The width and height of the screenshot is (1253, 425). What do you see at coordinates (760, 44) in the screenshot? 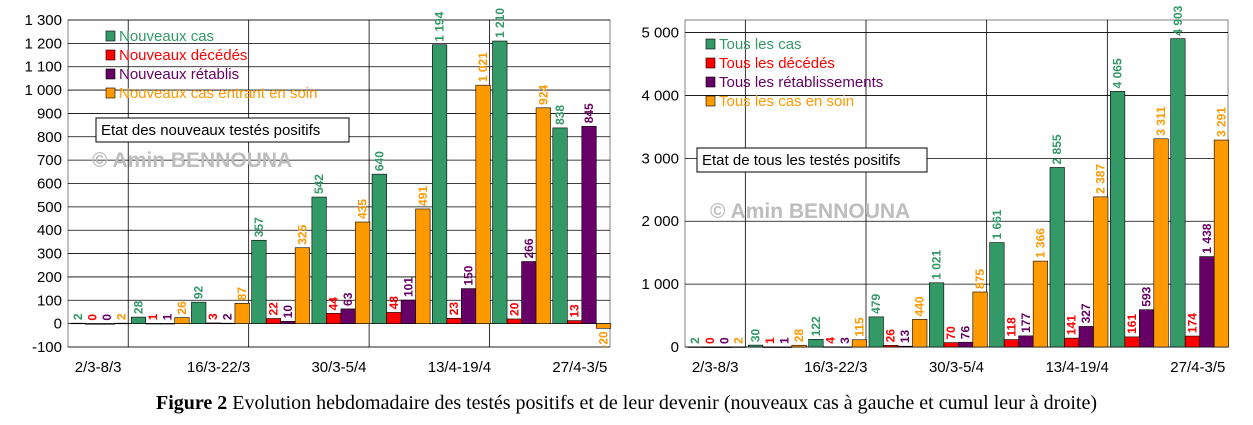
I see `chart1-legend-label-0: Tous les cas` at bounding box center [760, 44].